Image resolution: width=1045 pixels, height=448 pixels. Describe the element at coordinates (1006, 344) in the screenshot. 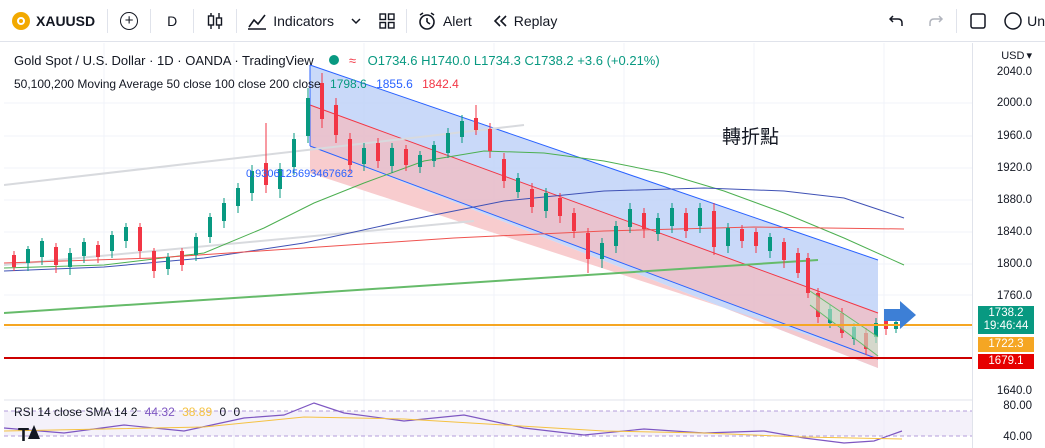

I see `support-1-tag: 1722.3` at that location.